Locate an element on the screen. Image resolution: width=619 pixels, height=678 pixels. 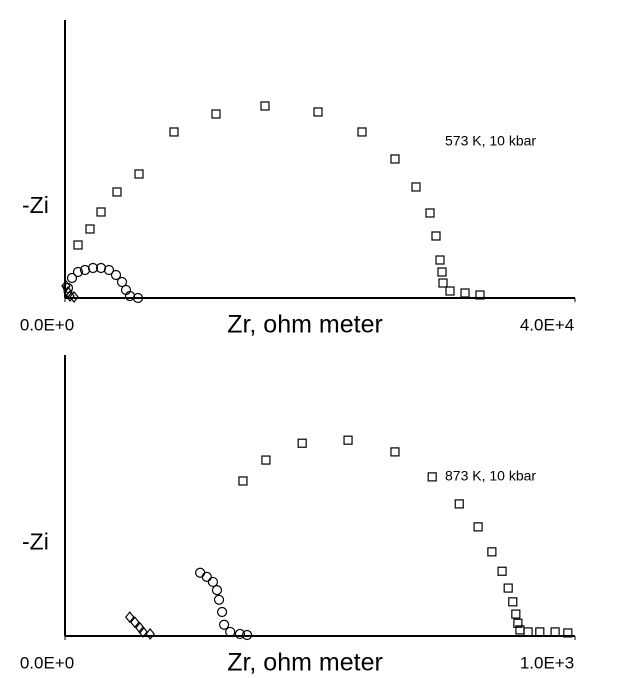
x-tick-label: 1.0E+3 is located at coordinates (547, 662).